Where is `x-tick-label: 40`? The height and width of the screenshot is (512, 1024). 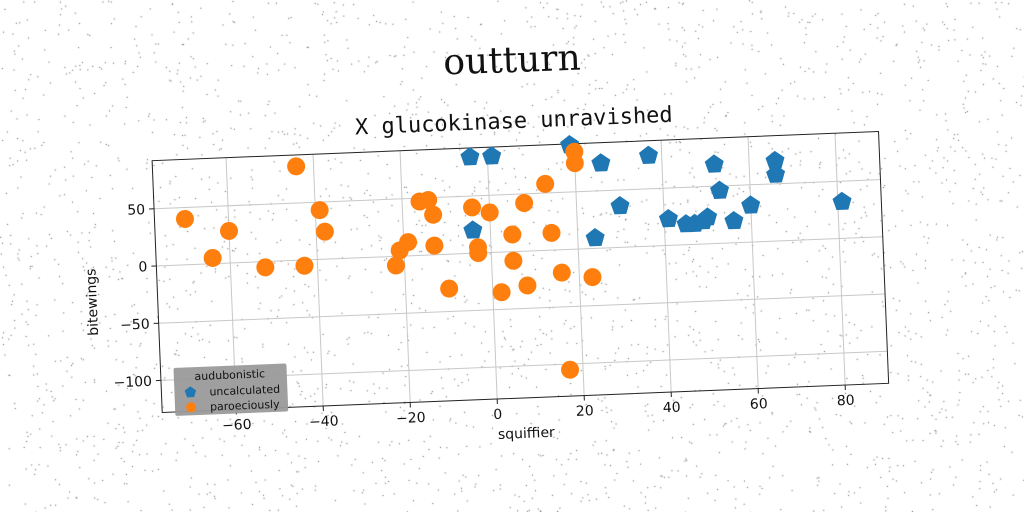
x-tick-label: 40 is located at coordinates (672, 408).